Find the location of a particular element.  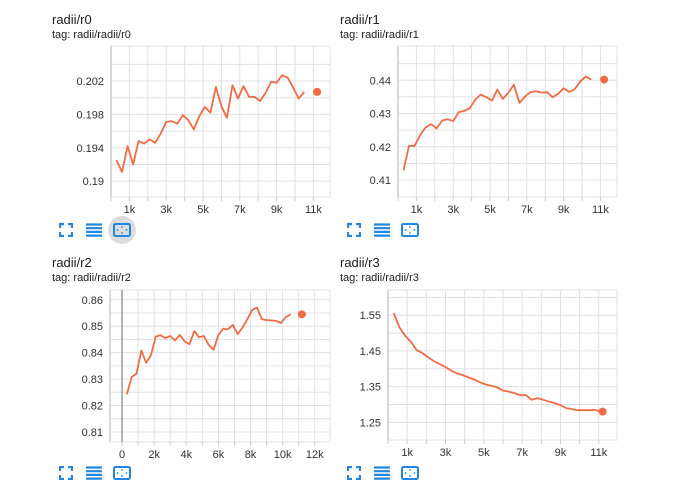

y-tick-label: 0.85 is located at coordinates (92, 327).